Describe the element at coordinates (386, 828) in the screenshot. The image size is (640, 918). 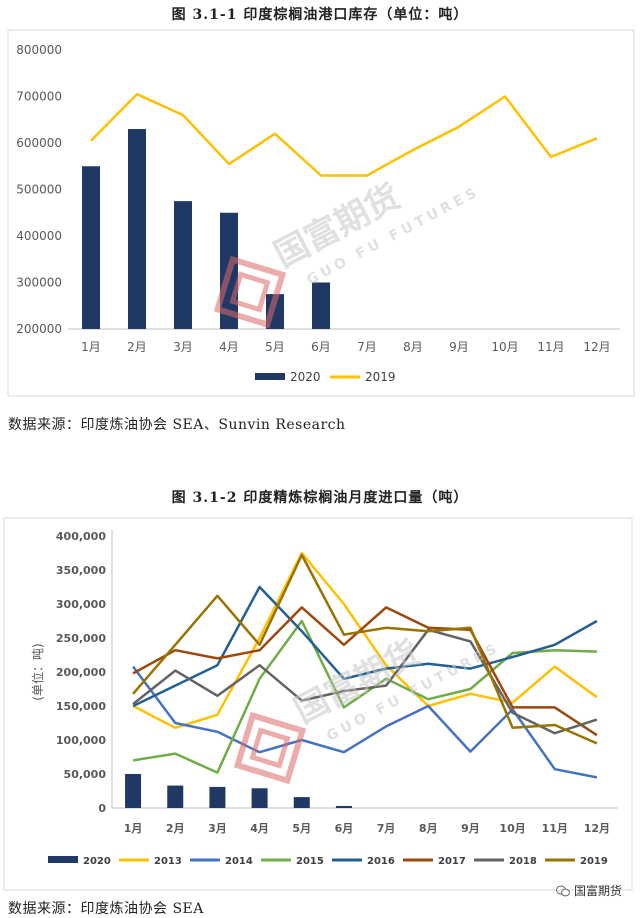
I see `c2-x-tick: 7月` at that location.